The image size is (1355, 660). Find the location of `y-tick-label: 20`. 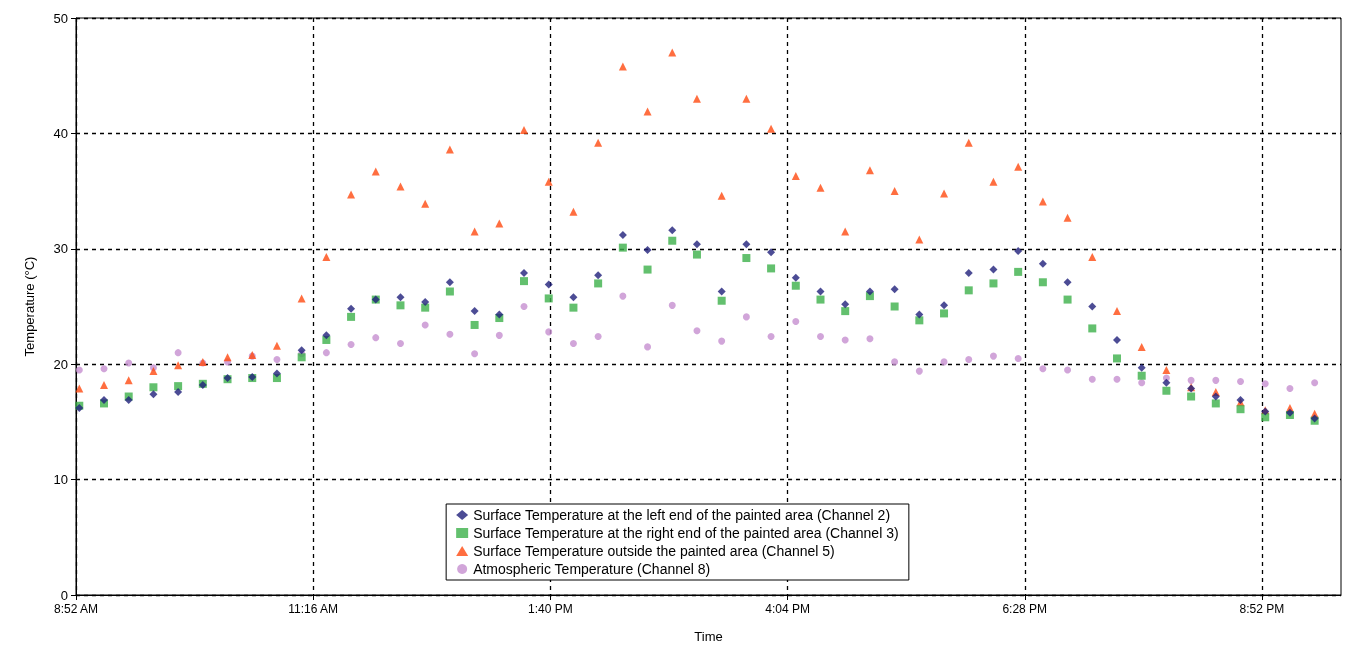

y-tick-label: 20 is located at coordinates (60, 364).